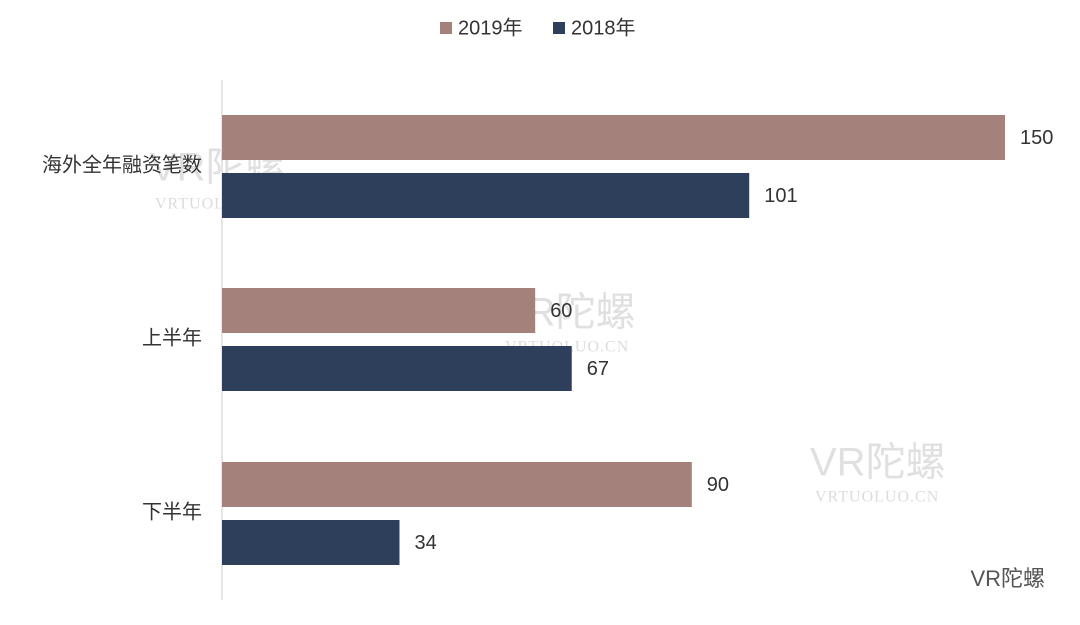  I want to click on source: VR陀螺, so click(1007, 578).